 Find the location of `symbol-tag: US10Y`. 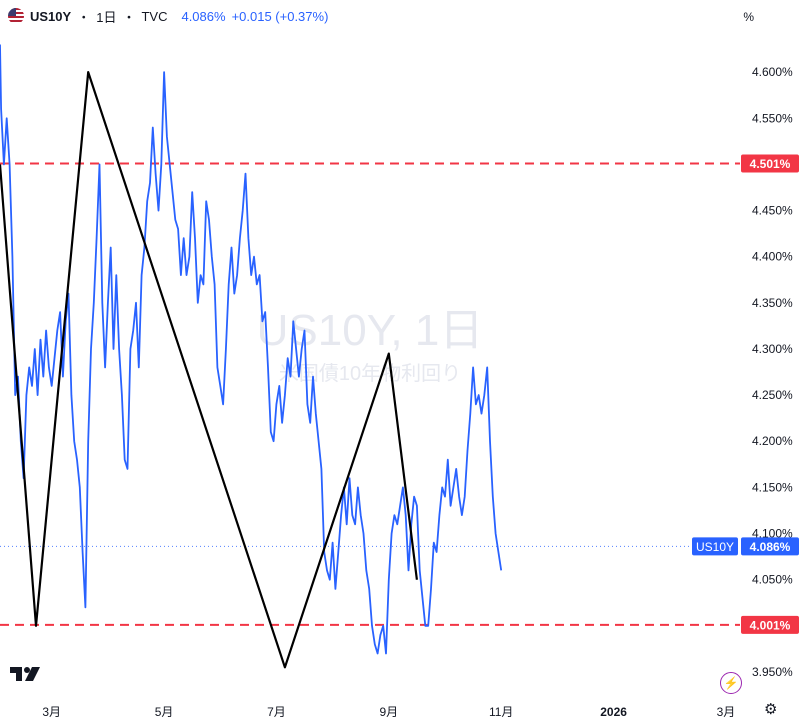

symbol-tag: US10Y is located at coordinates (715, 547).